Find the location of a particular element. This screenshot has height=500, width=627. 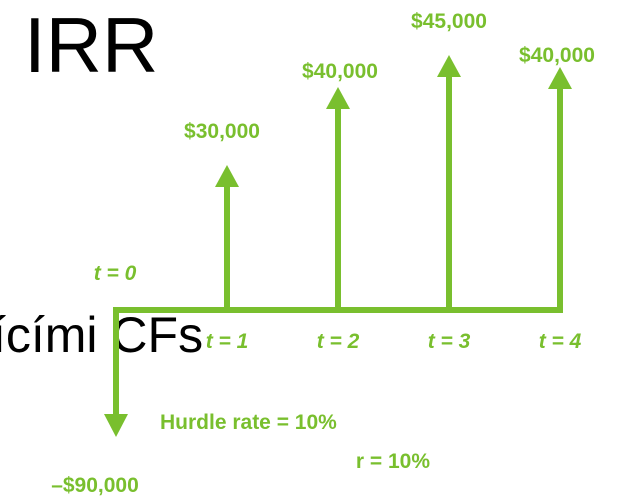

hurdle-rate: Hurdle rate = 10% is located at coordinates (248, 422).